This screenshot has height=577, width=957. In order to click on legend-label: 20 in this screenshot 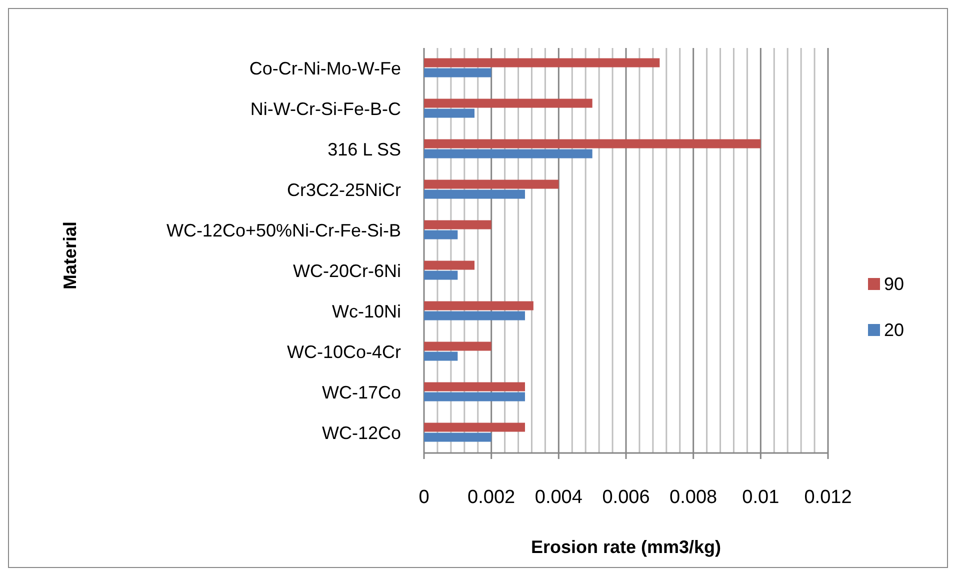, I will do `click(894, 330)`.